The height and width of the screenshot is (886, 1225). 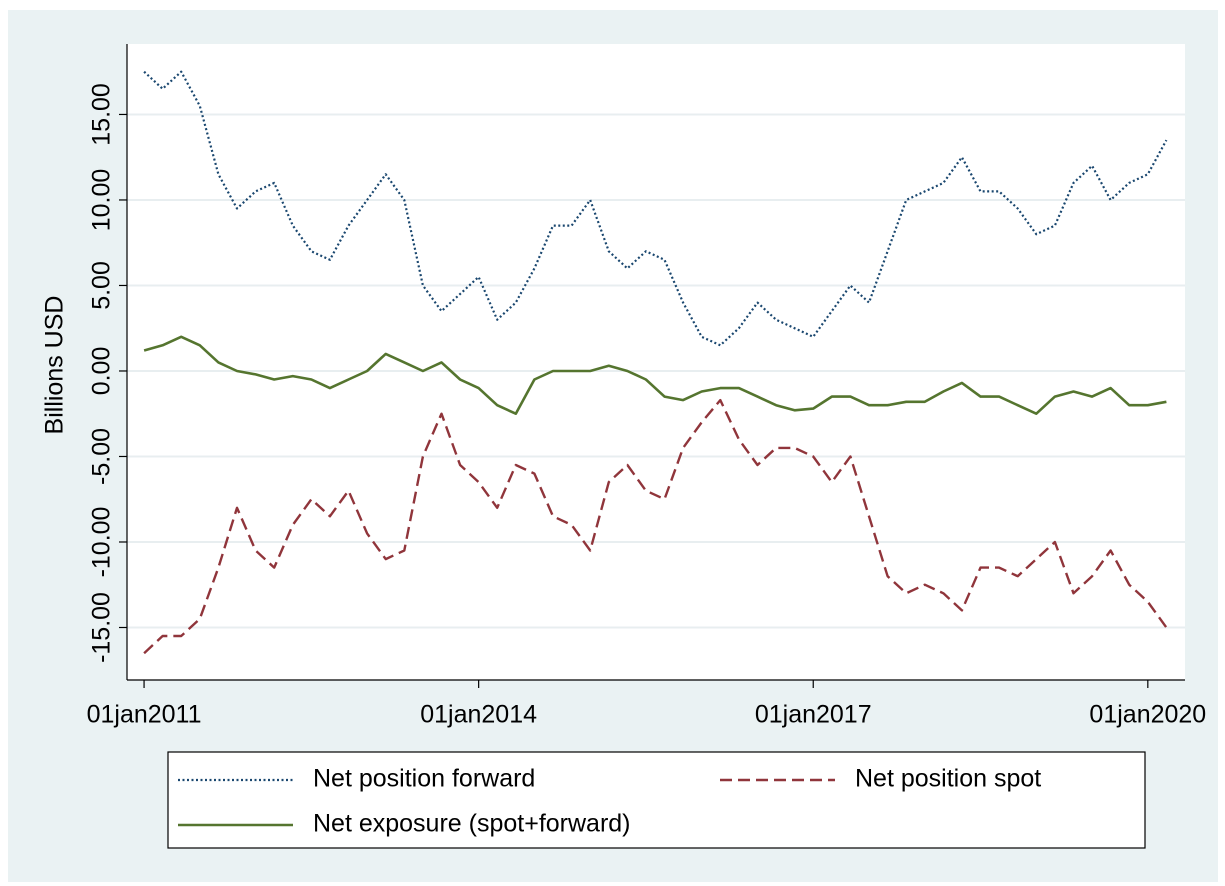 What do you see at coordinates (55, 365) in the screenshot?
I see `y-axis-title: Billions USD` at bounding box center [55, 365].